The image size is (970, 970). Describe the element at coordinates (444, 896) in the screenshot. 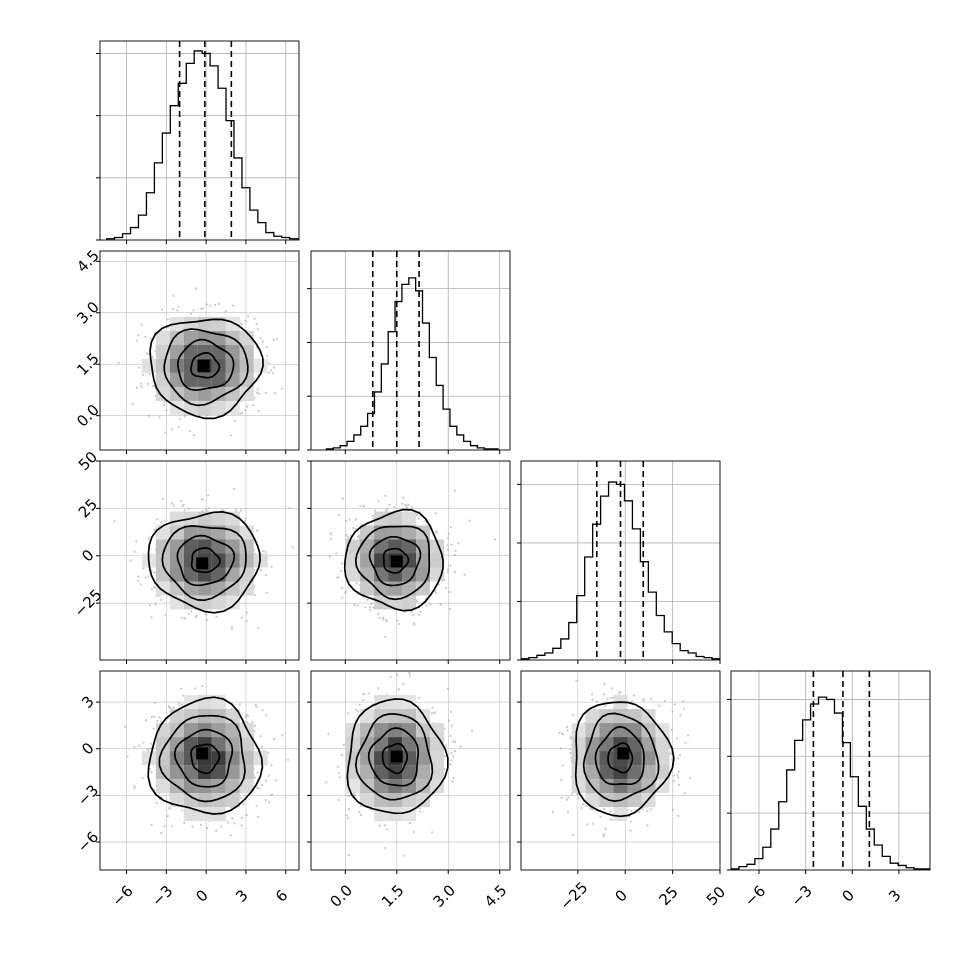

I see `x-tick-label: 3.0` at that location.